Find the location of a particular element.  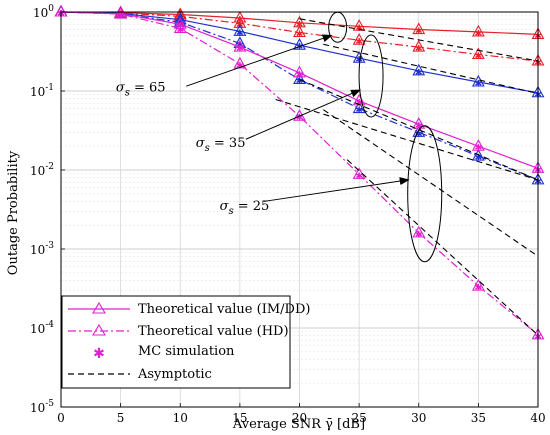

y-tick-label: 10⁻¹ is located at coordinates (42, 91).